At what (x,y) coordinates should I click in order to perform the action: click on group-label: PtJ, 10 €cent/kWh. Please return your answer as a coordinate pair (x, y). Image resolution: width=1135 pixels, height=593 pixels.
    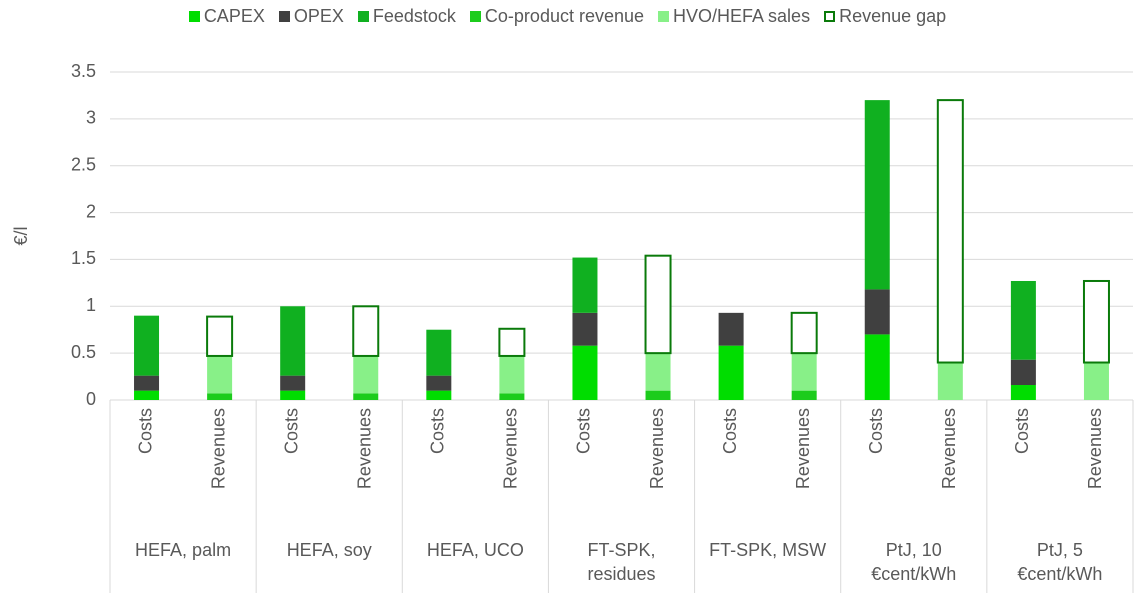
    Looking at the image, I should click on (914, 562).